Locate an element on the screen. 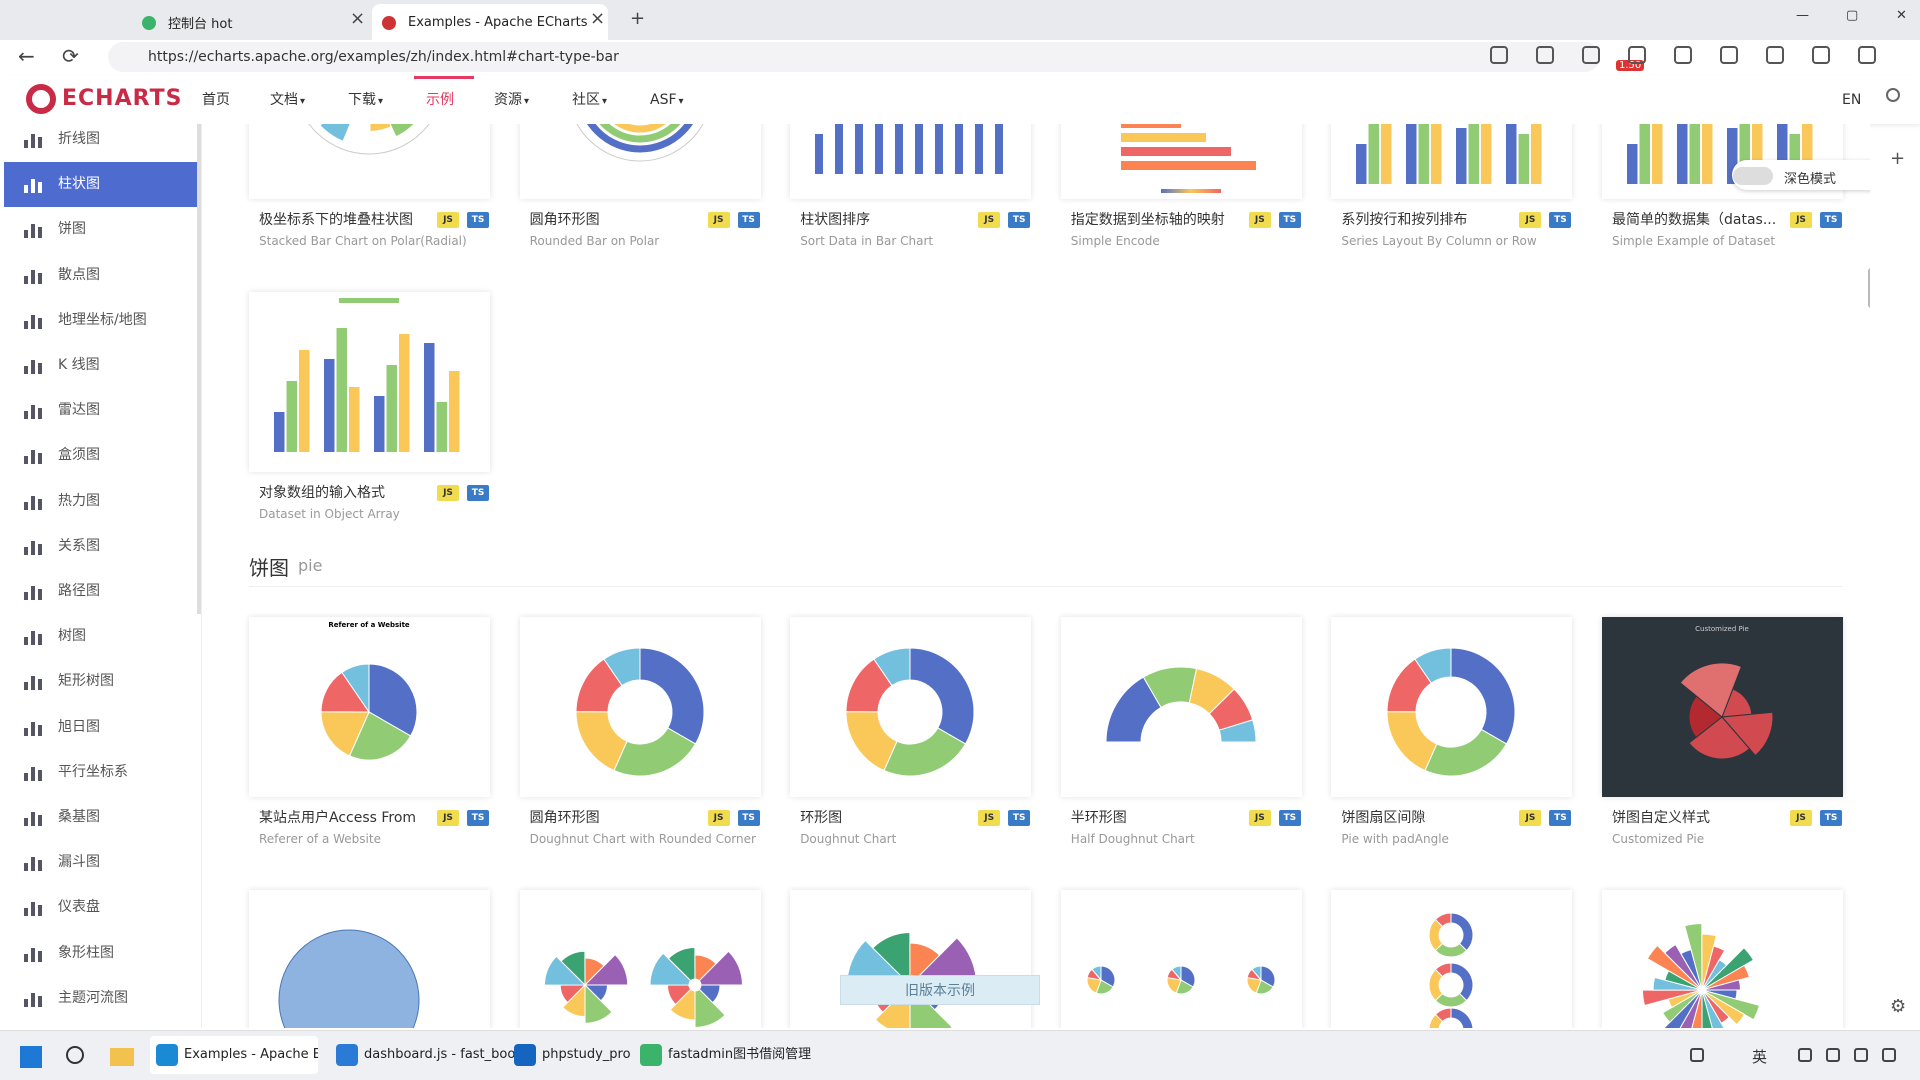 This screenshot has height=1080, width=1920. nav-item: 下载 is located at coordinates (365, 100).